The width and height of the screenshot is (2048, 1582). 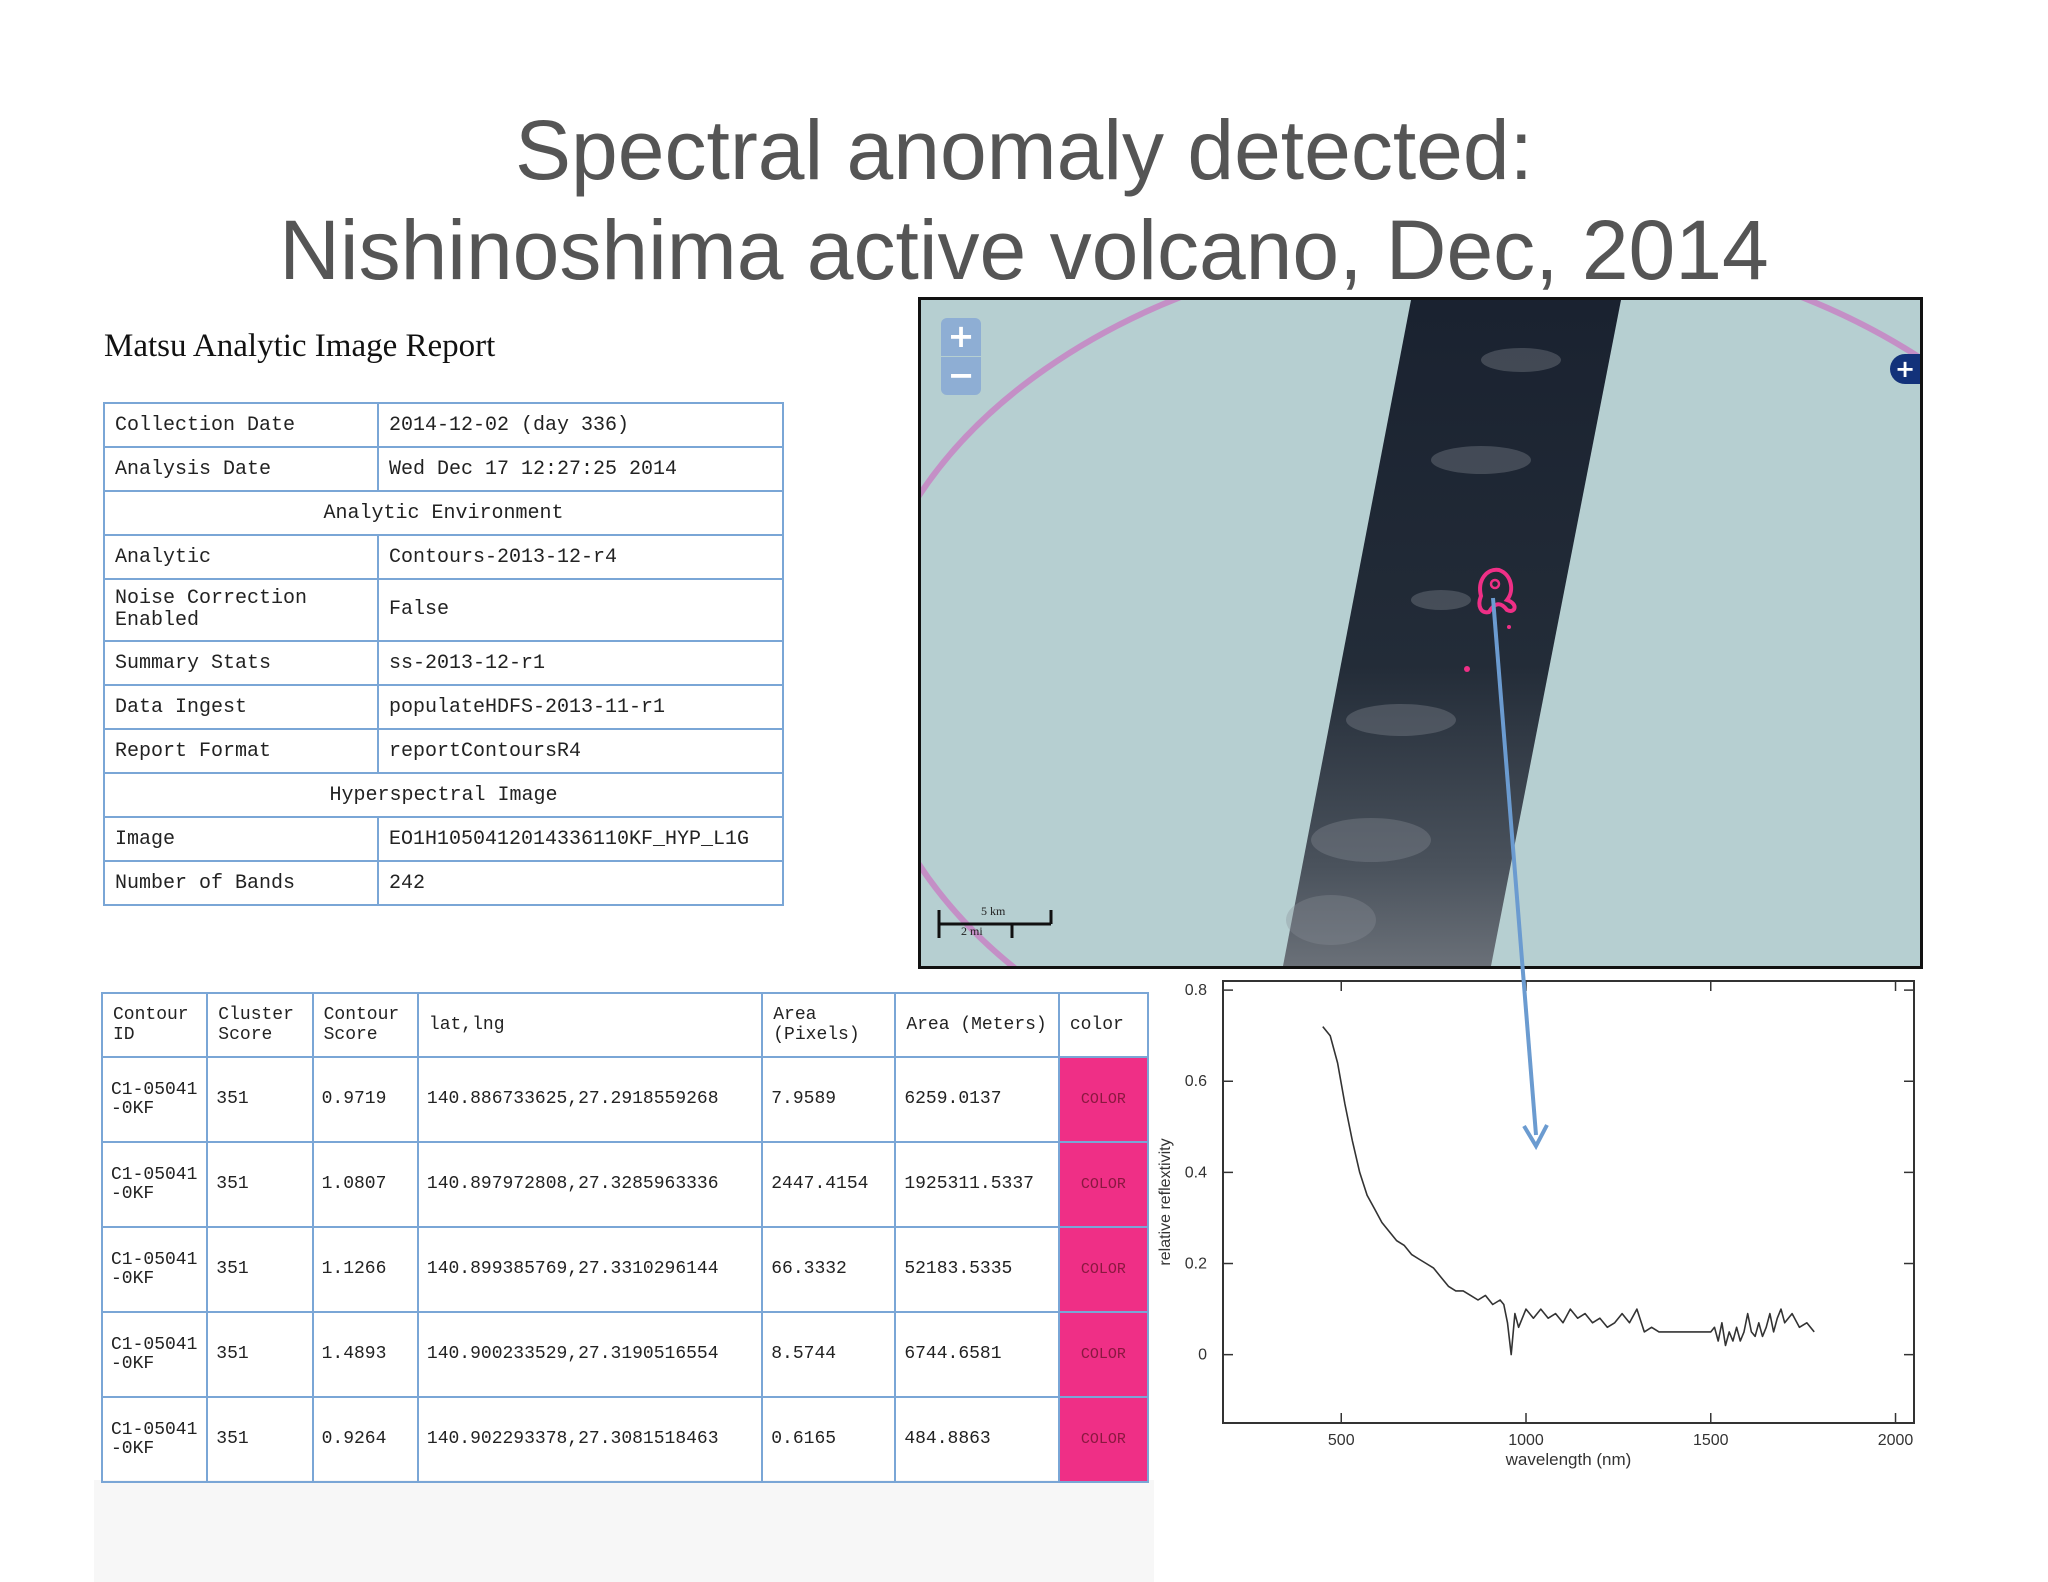 What do you see at coordinates (977, 1440) in the screenshot?
I see `area-meters-cell: 484.8863` at bounding box center [977, 1440].